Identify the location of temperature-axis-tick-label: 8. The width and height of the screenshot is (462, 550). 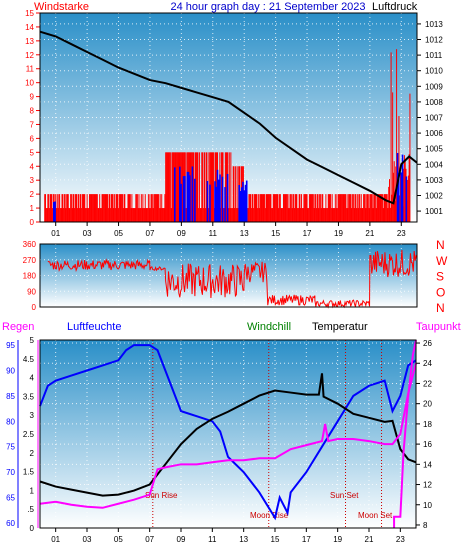
(425, 525).